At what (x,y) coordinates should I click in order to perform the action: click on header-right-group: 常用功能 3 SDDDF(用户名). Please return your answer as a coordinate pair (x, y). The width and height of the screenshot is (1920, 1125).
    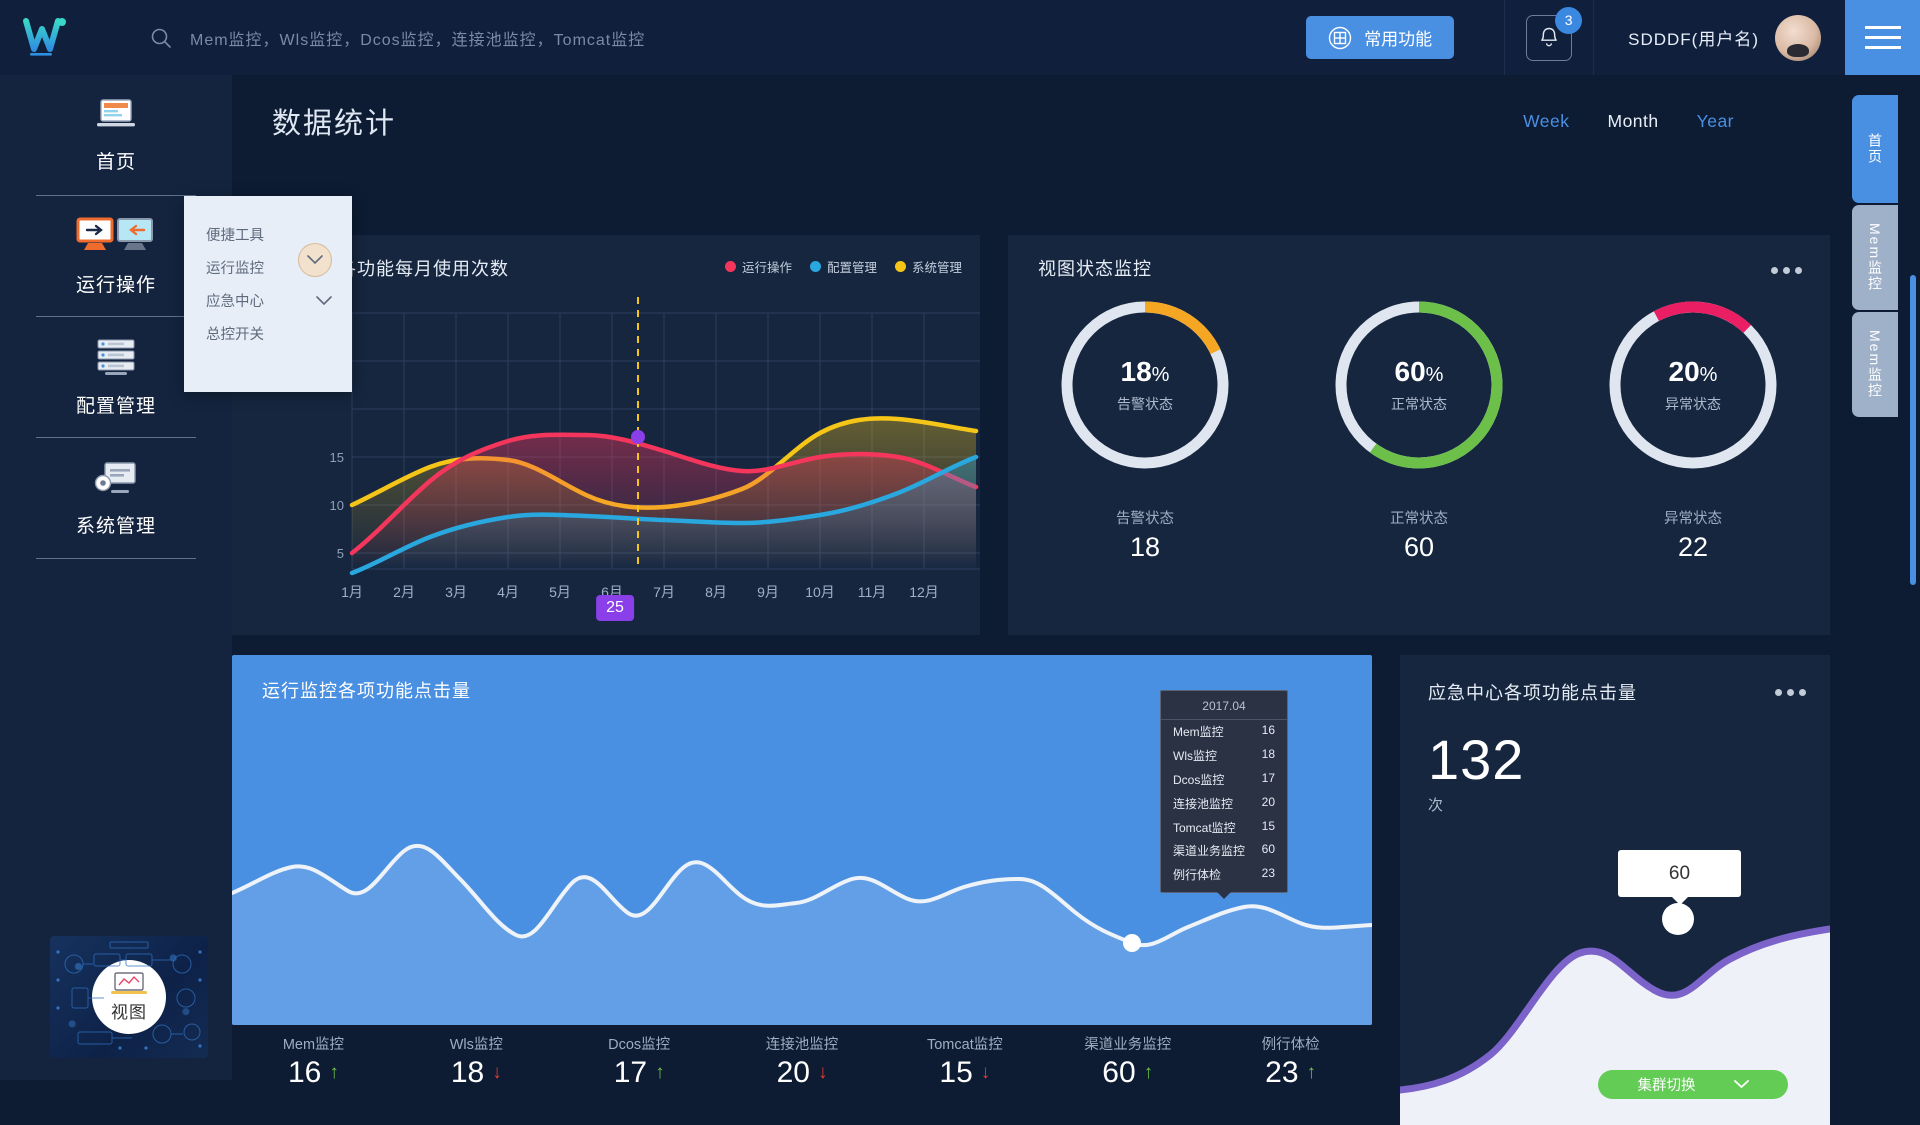
    Looking at the image, I should click on (1613, 37).